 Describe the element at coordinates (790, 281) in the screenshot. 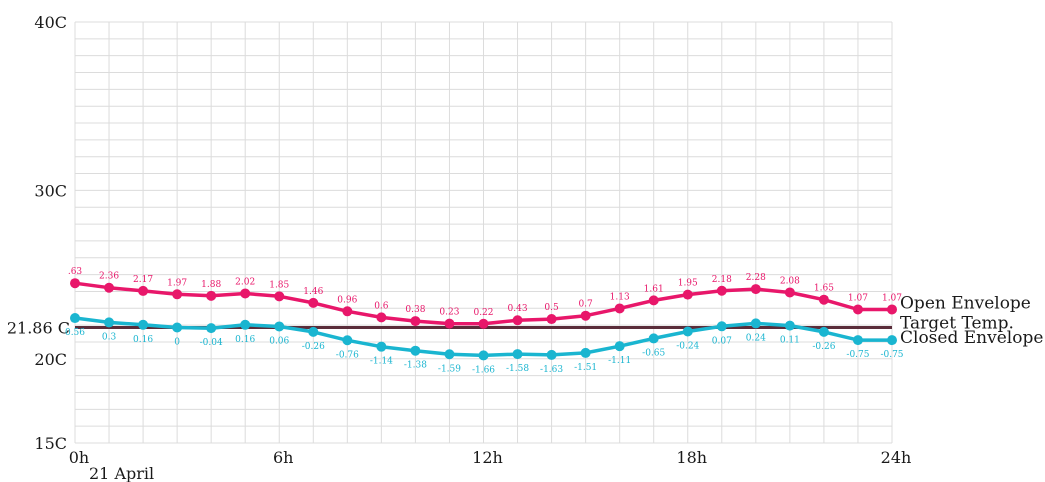

I see `data-label: 2.08` at that location.